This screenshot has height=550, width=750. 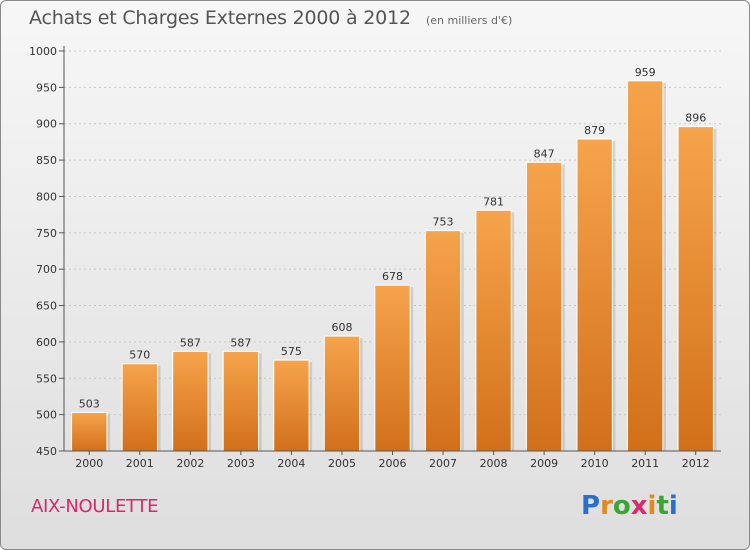 What do you see at coordinates (621, 506) in the screenshot?
I see `logo-letter: o` at bounding box center [621, 506].